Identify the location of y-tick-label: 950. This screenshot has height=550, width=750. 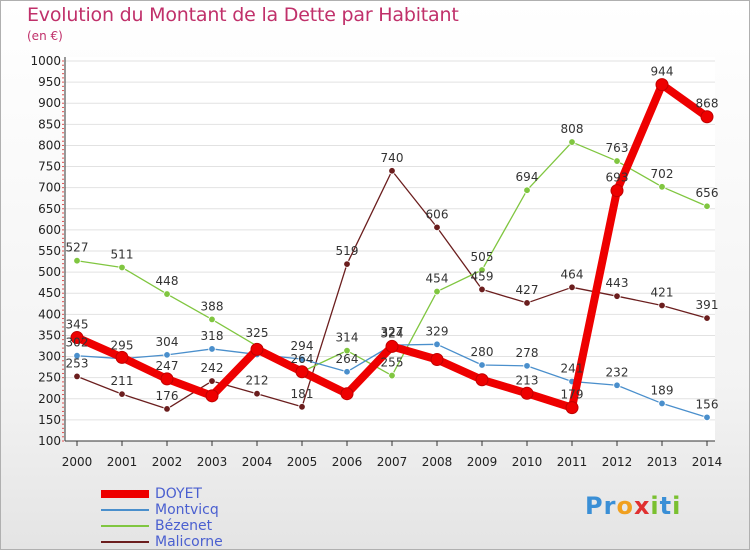
(49, 82).